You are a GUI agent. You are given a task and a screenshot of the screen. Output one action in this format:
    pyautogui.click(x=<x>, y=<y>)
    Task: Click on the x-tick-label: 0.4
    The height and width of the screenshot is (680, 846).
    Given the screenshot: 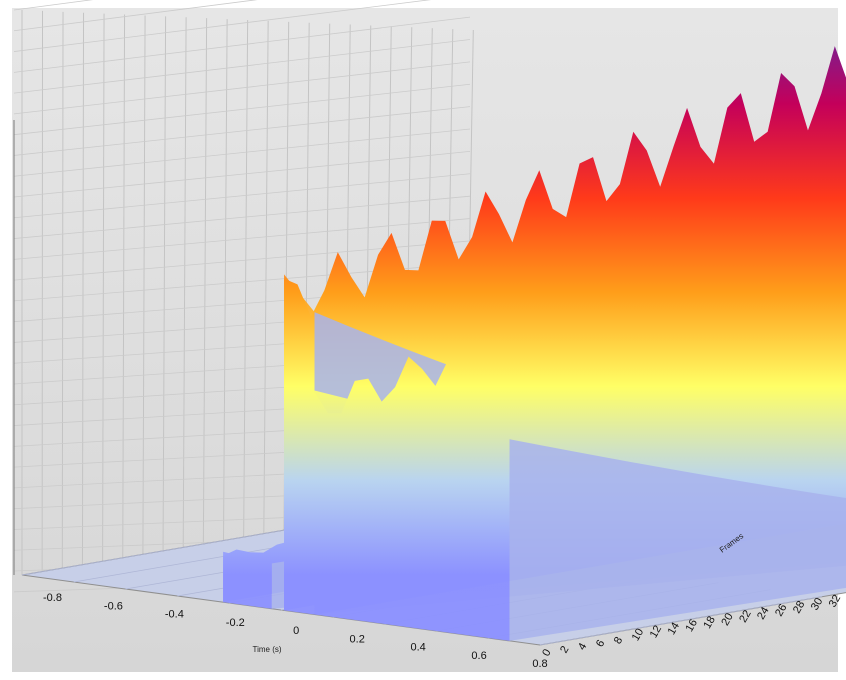 What is the action you would take?
    pyautogui.click(x=417, y=648)
    